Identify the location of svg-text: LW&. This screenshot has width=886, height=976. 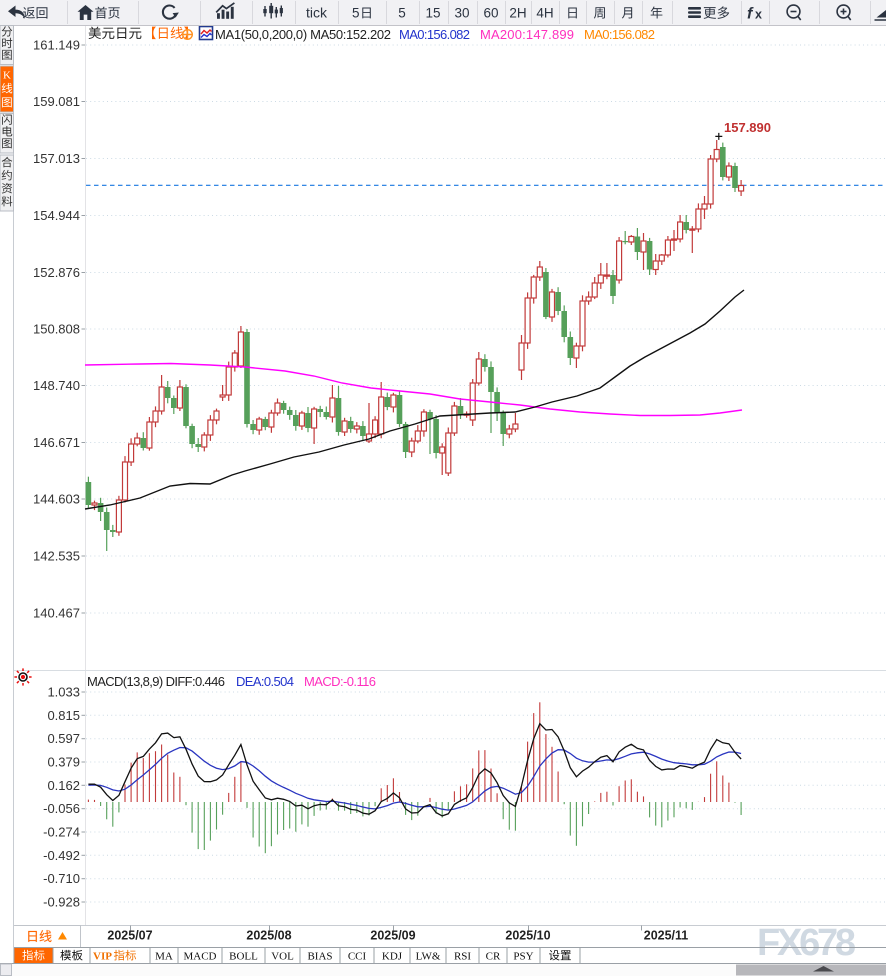
(428, 957).